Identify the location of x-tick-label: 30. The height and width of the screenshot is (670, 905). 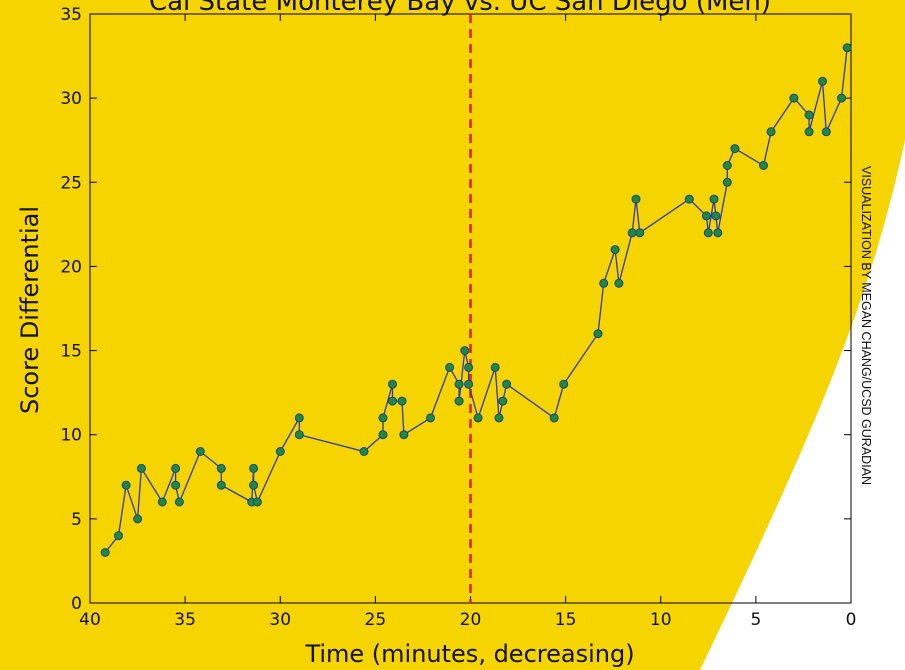
(280, 620).